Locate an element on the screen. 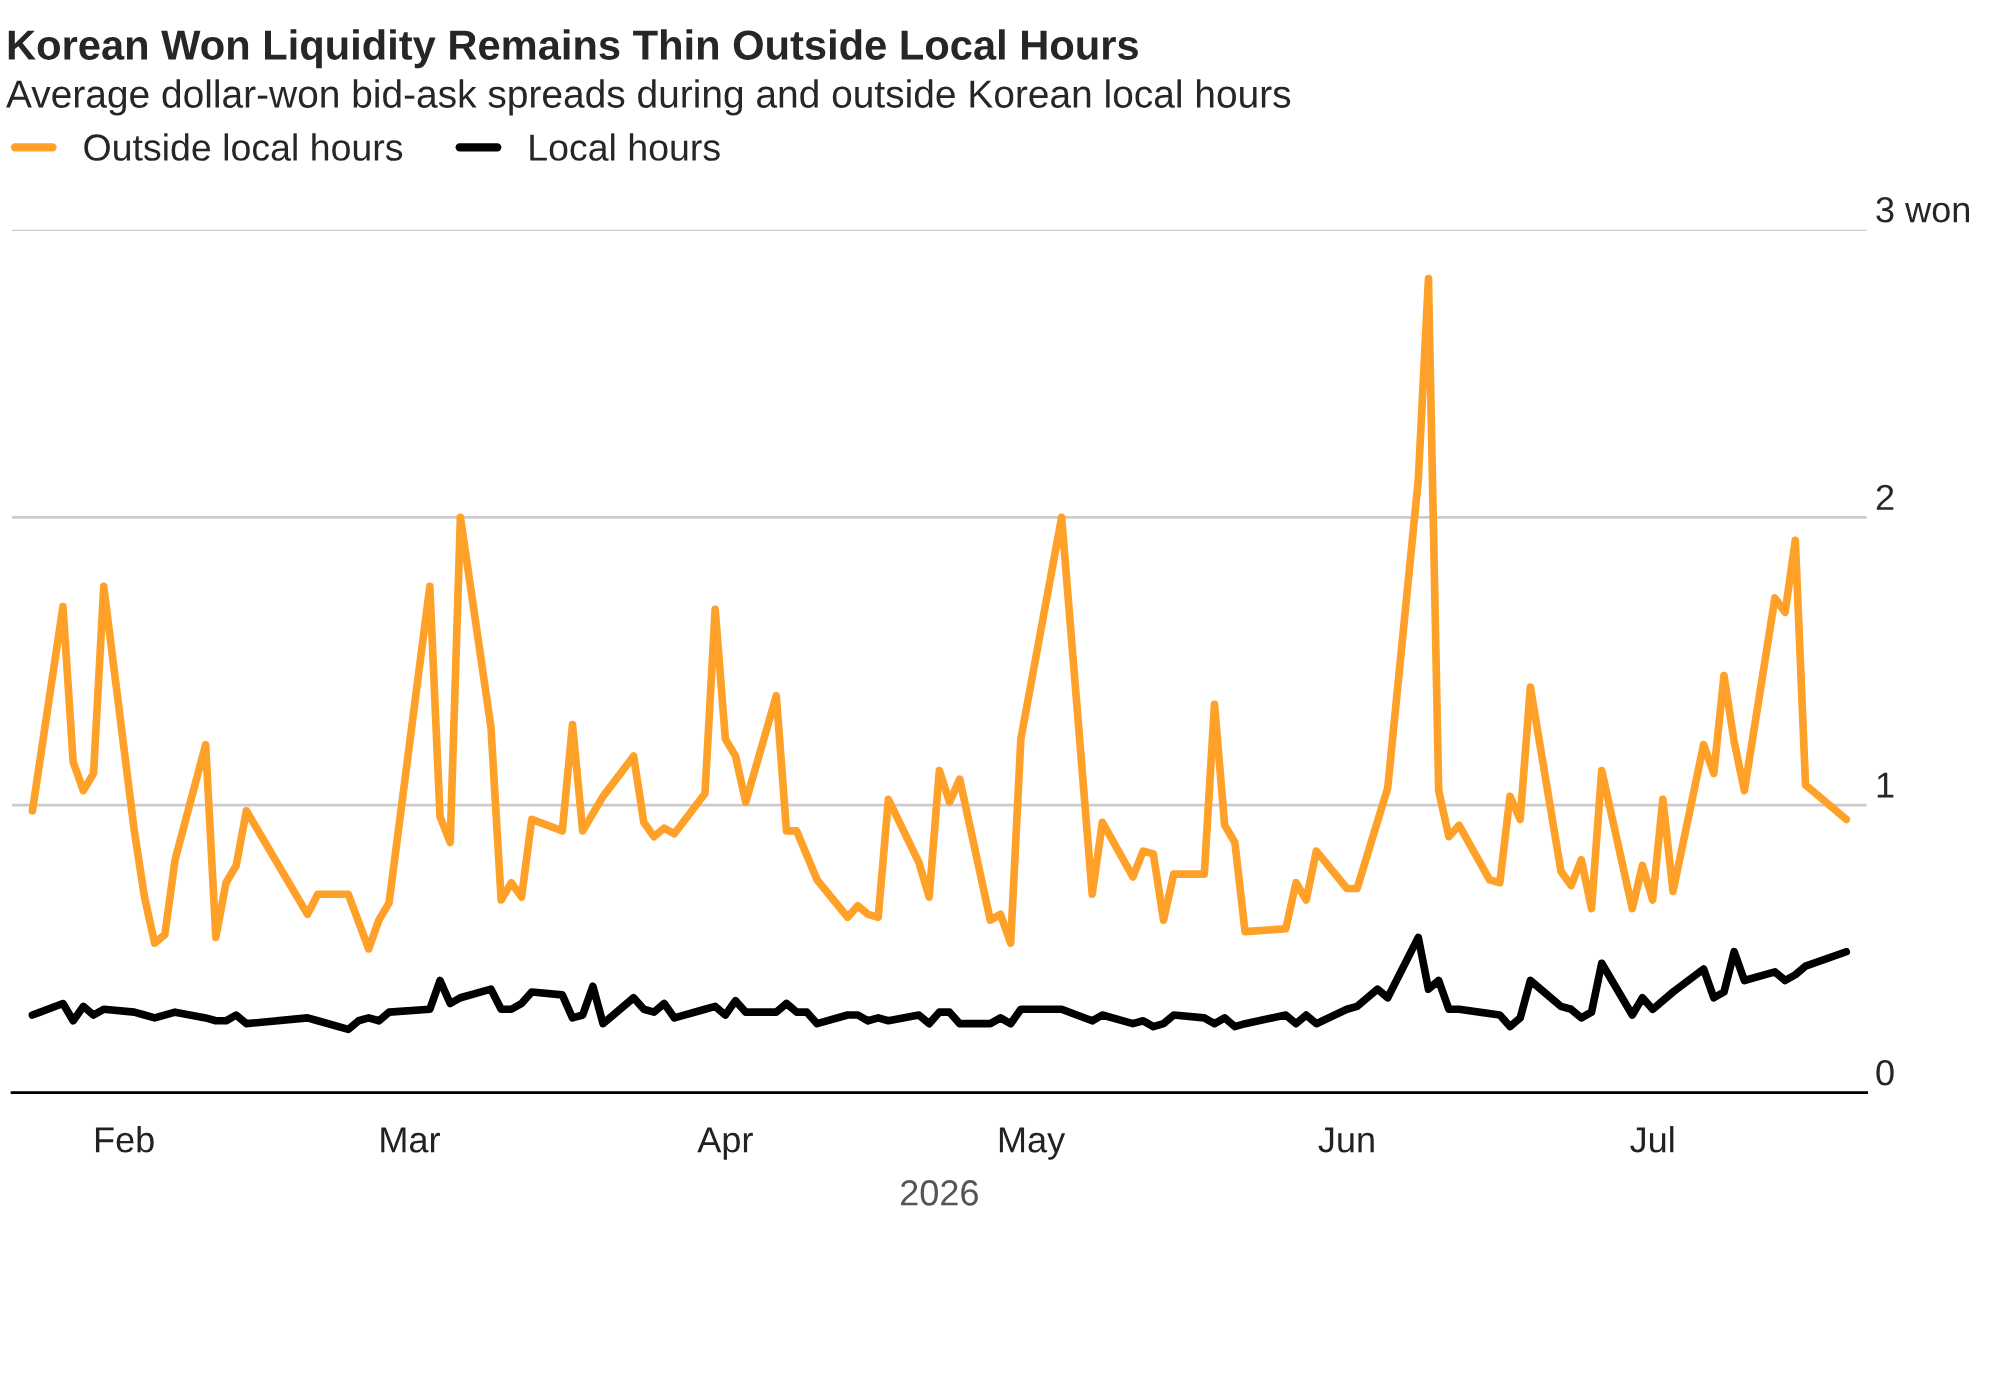 The width and height of the screenshot is (2005, 1392). chart-title: Korean Won Liquidity Remains Thin Outside Local Hours is located at coordinates (573, 49).